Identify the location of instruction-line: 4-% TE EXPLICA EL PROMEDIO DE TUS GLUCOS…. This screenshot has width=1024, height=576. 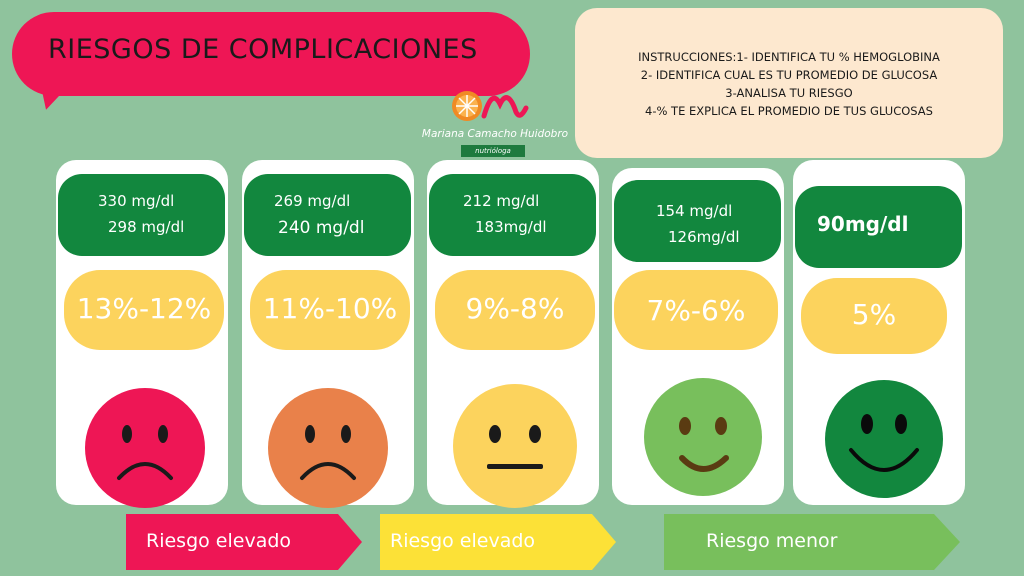
(789, 111).